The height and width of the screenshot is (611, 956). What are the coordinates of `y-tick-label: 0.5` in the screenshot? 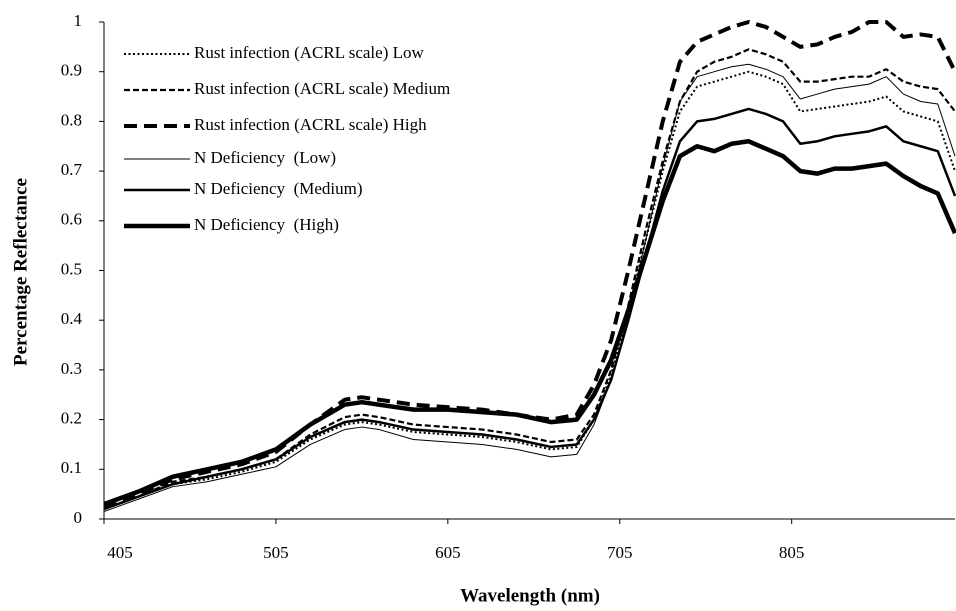 It's located at (71, 268).